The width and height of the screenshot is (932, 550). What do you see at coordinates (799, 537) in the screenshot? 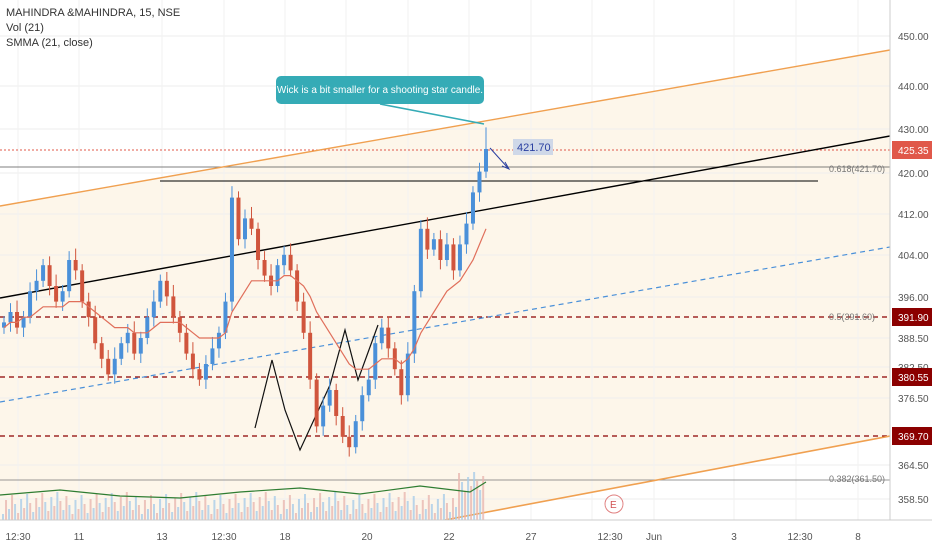
I see `x-tick-label: 12:30` at bounding box center [799, 537].